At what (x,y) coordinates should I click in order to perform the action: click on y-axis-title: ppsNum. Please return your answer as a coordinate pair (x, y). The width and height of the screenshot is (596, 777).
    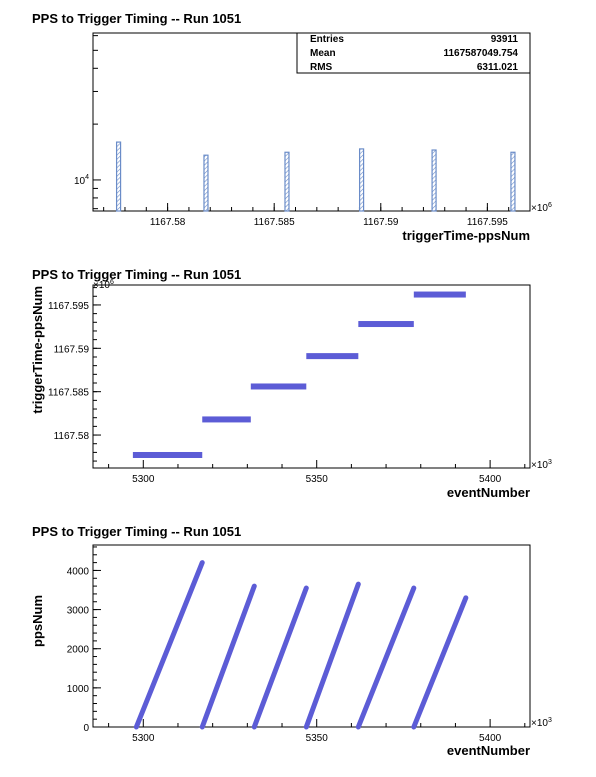
    Looking at the image, I should click on (37, 621).